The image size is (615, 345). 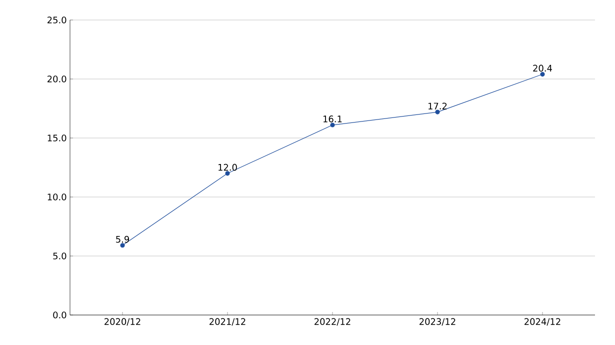 I want to click on x-tick-label: 2024/12, so click(x=542, y=322).